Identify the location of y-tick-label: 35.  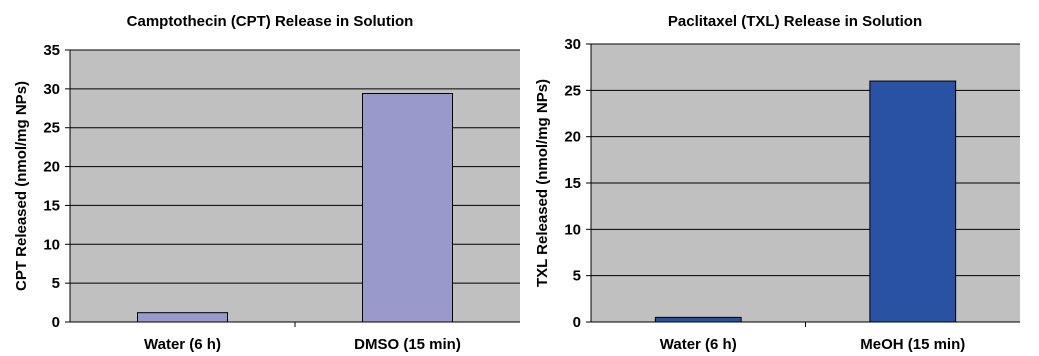
(51, 50).